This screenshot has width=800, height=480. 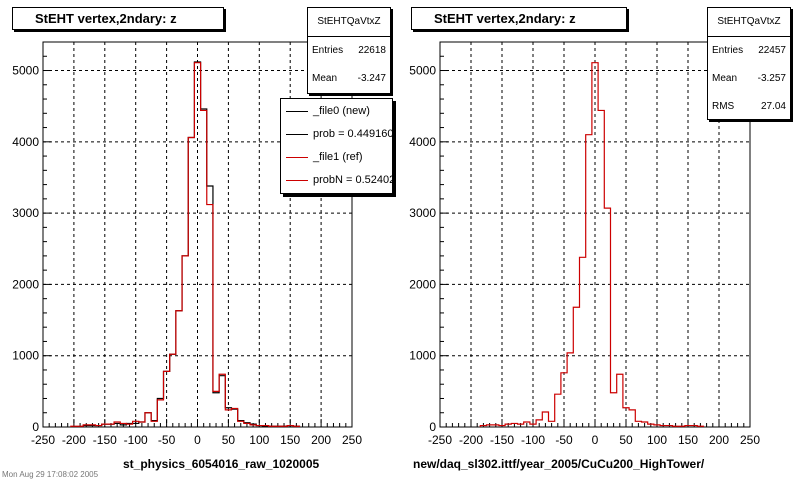 I want to click on footer-timestamp: Mon Aug 29 17:08:02 2005, so click(x=50, y=474).